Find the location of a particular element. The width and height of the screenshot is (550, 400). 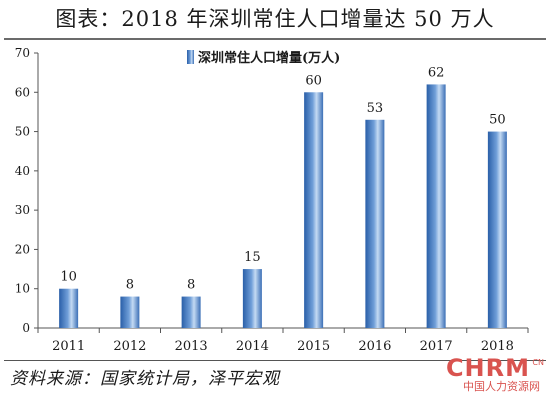

y-tick-label: 30 is located at coordinates (22, 210).